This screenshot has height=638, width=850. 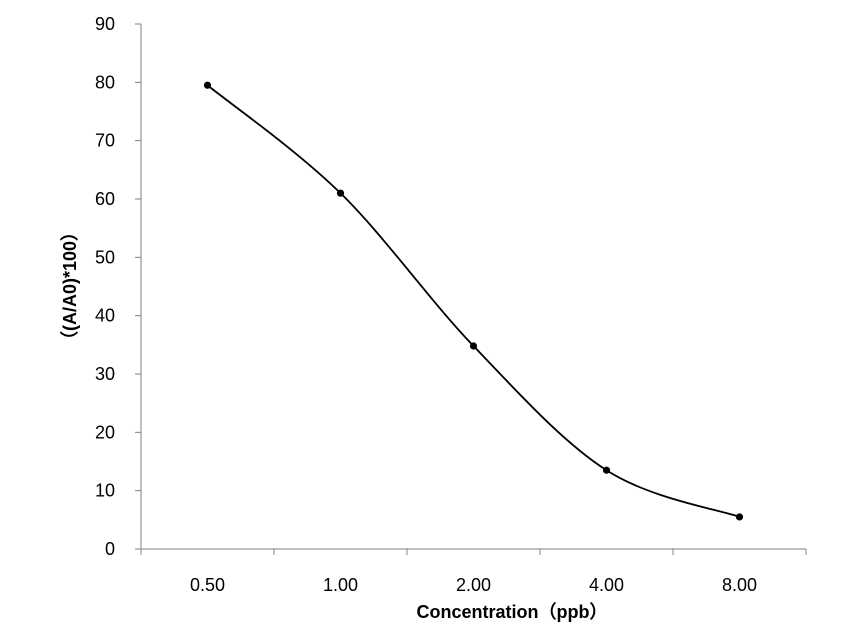 What do you see at coordinates (105, 199) in the screenshot?
I see `y-tick-label: 60` at bounding box center [105, 199].